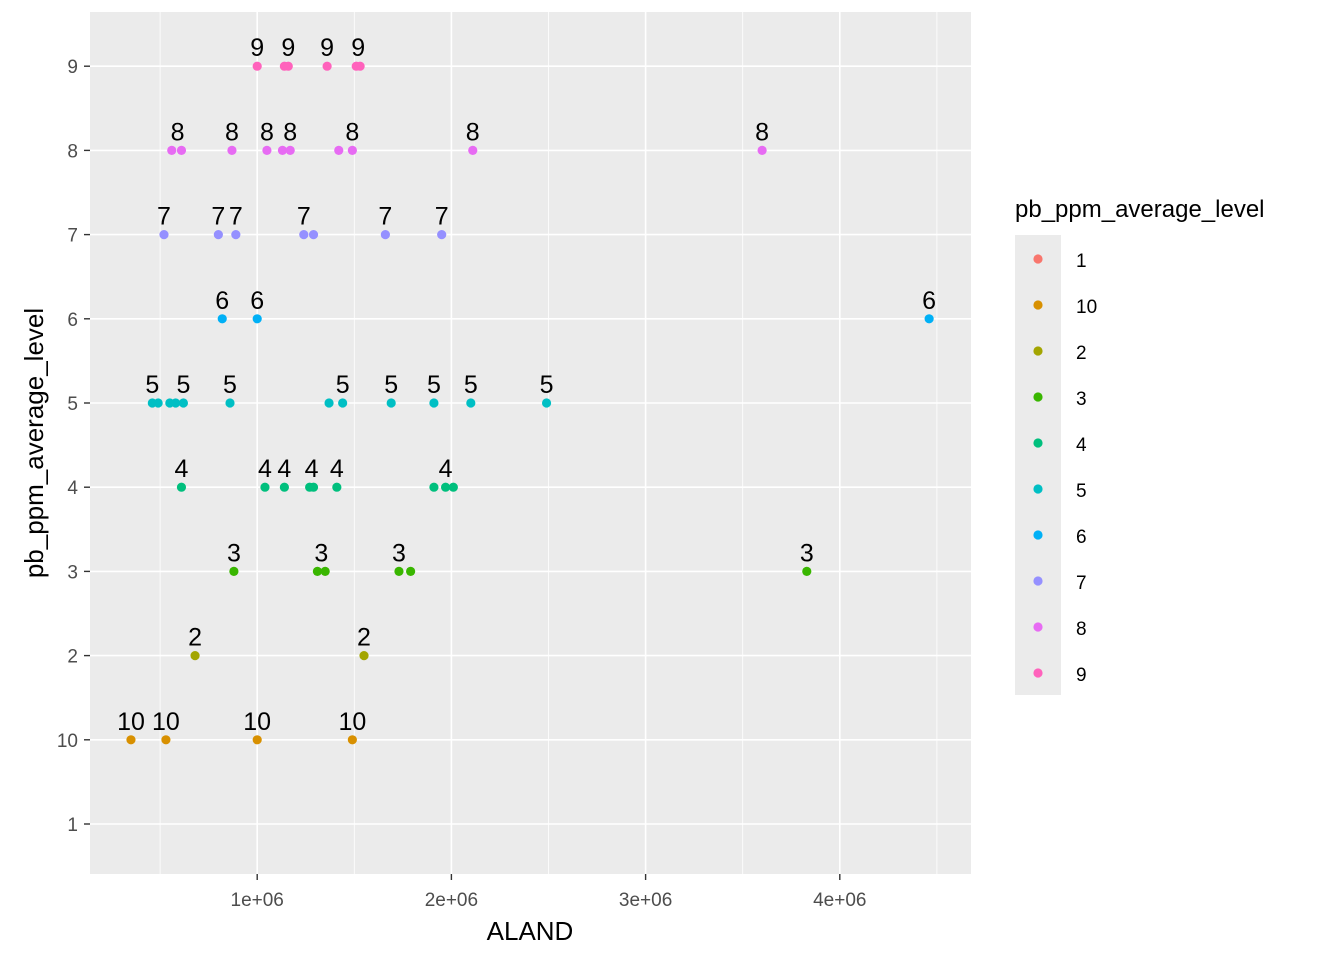 This screenshot has height=960, width=1344. What do you see at coordinates (1081, 261) in the screenshot?
I see `legend-label: 1` at bounding box center [1081, 261].